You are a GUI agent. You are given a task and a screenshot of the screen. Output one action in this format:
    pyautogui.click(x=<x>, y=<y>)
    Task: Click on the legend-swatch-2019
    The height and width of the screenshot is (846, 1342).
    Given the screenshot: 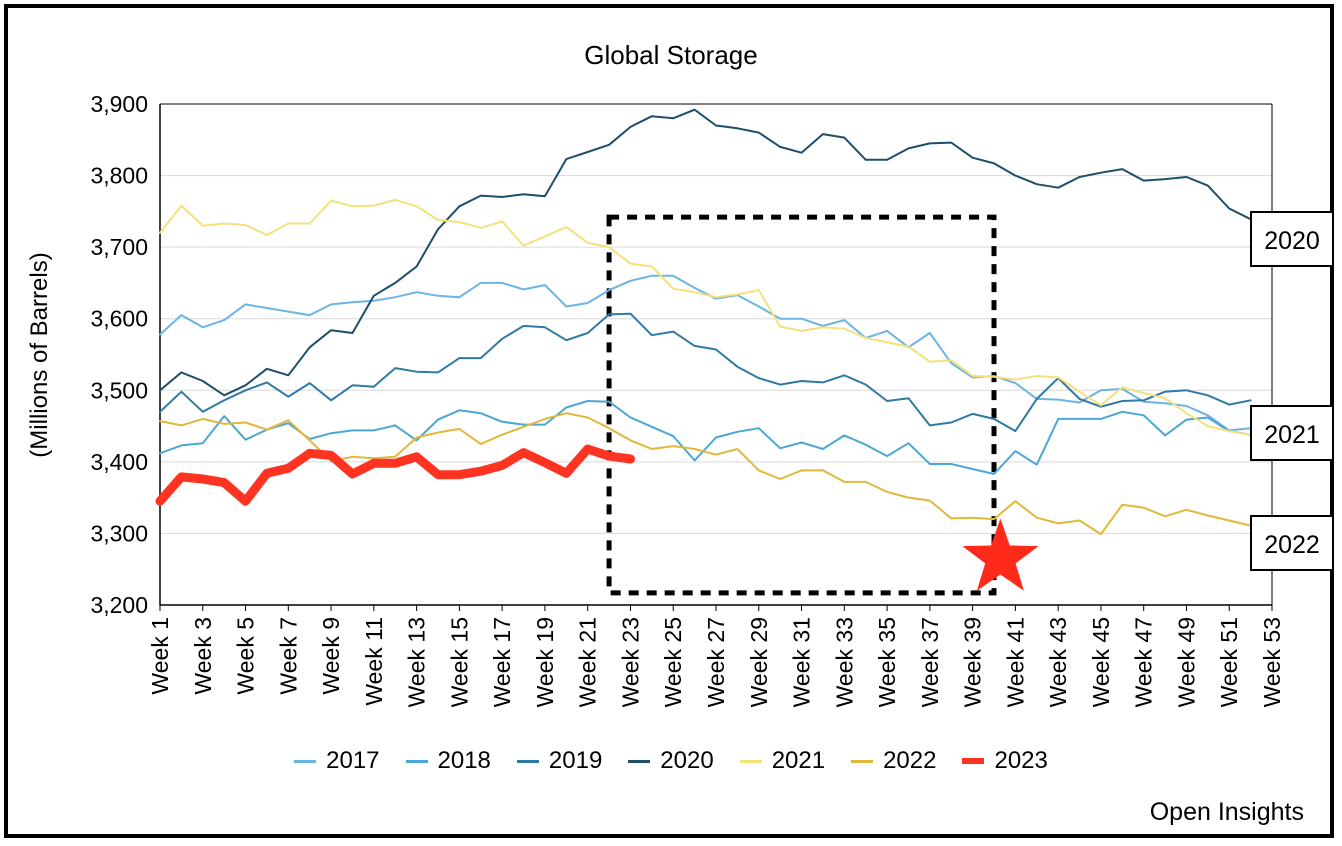 What is the action you would take?
    pyautogui.click(x=527, y=761)
    